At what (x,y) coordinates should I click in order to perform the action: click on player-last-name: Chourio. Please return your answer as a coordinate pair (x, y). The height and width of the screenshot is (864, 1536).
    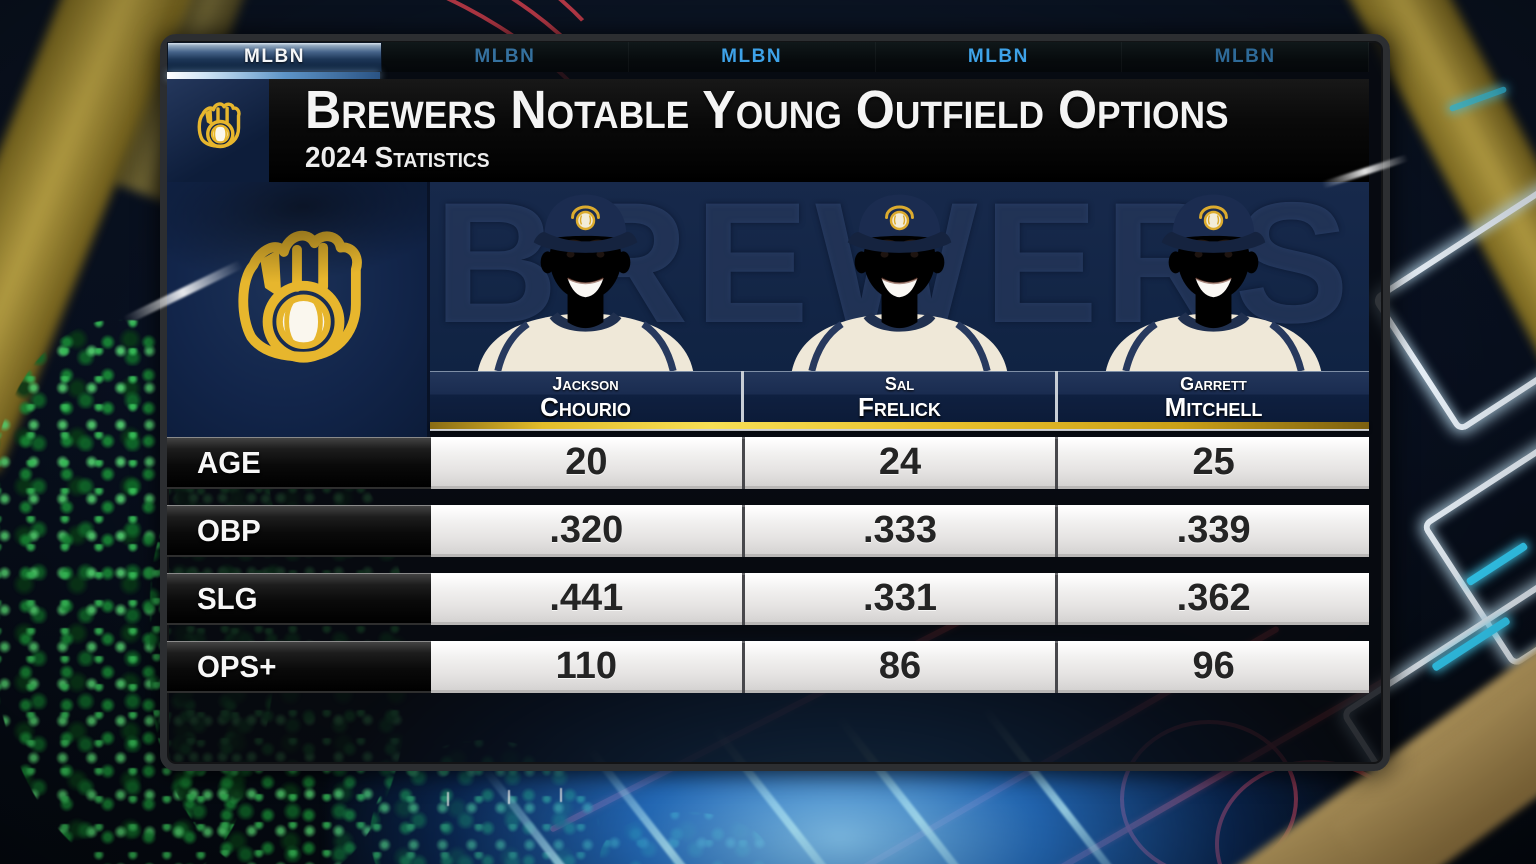
    Looking at the image, I should click on (585, 407).